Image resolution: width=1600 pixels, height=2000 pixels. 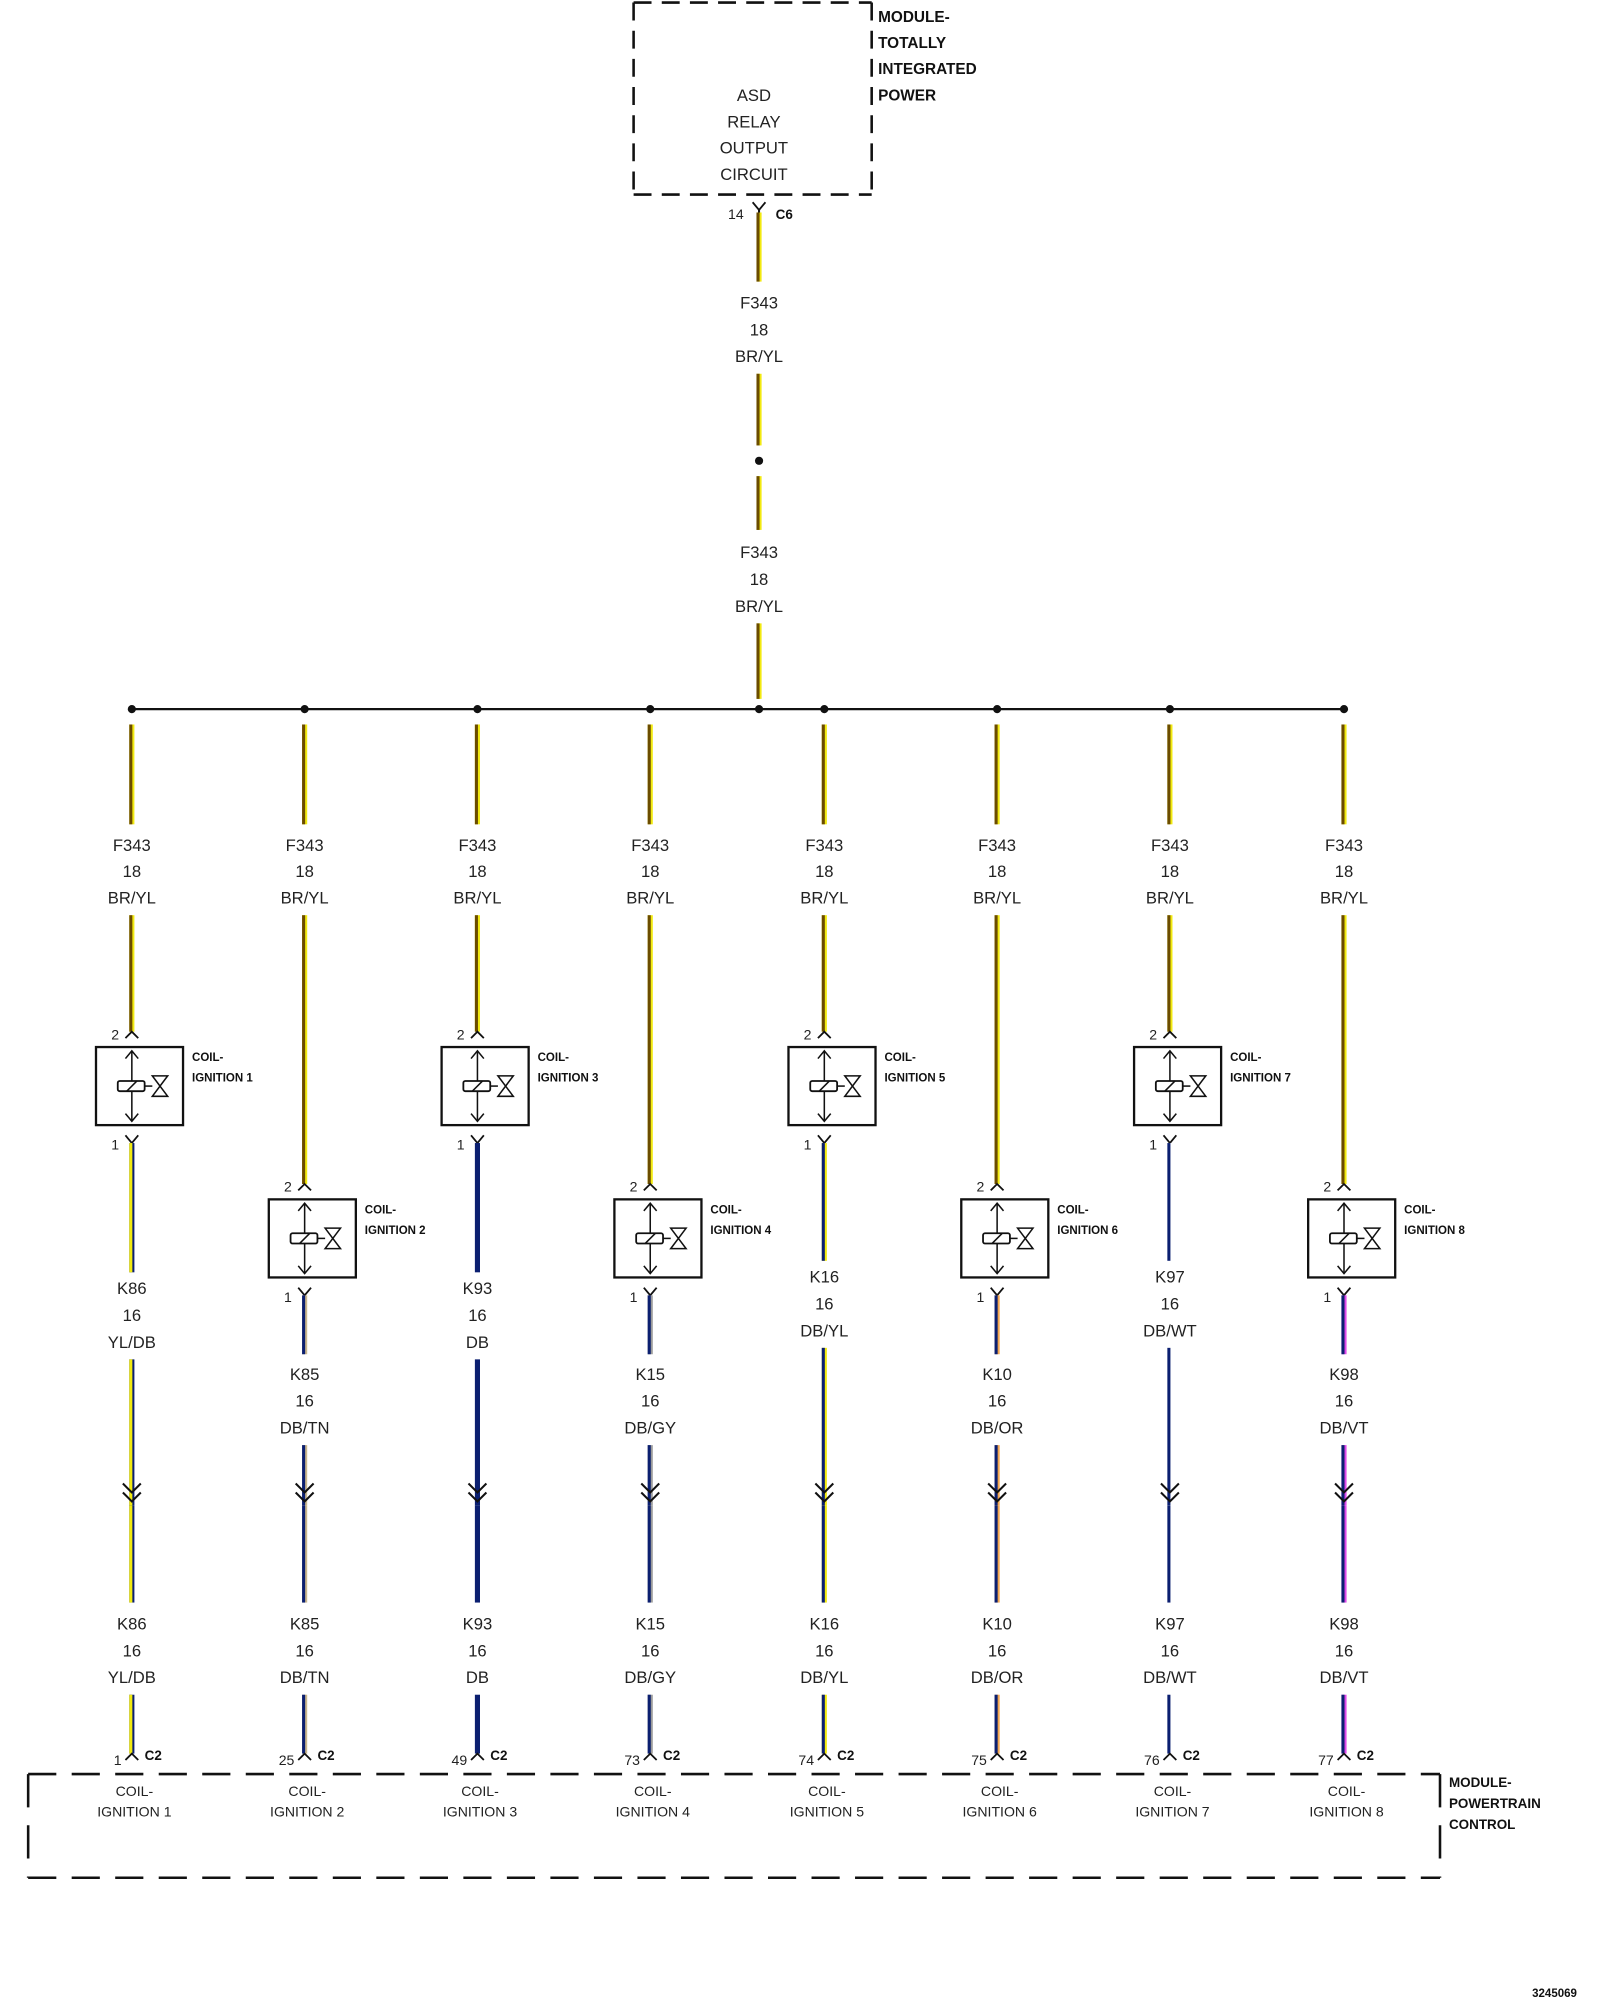 What do you see at coordinates (650, 1677) in the screenshot?
I see `wire-color-label: DB/GY` at bounding box center [650, 1677].